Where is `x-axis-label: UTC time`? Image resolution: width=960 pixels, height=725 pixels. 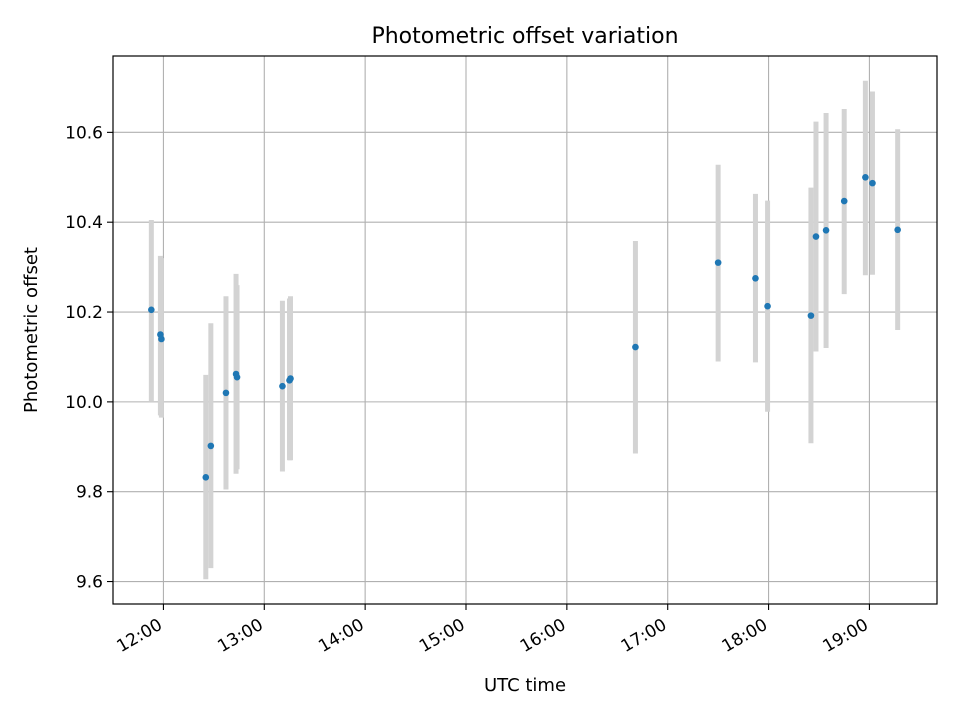 x-axis-label: UTC time is located at coordinates (525, 685).